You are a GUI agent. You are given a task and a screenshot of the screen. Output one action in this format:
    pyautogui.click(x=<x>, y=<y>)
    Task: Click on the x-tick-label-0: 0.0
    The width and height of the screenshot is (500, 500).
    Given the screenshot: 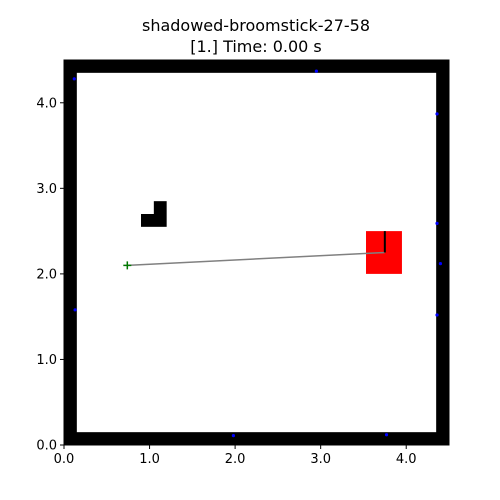 What is the action you would take?
    pyautogui.click(x=64, y=459)
    